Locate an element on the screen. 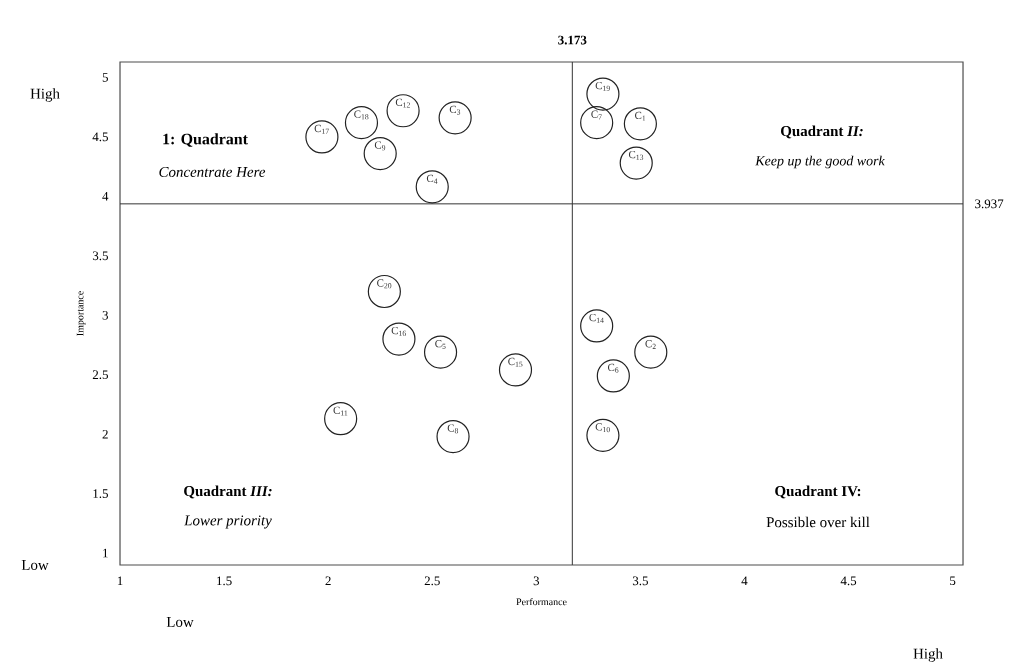 The height and width of the screenshot is (668, 1035). x-tick-label: 2.5 is located at coordinates (432, 581).